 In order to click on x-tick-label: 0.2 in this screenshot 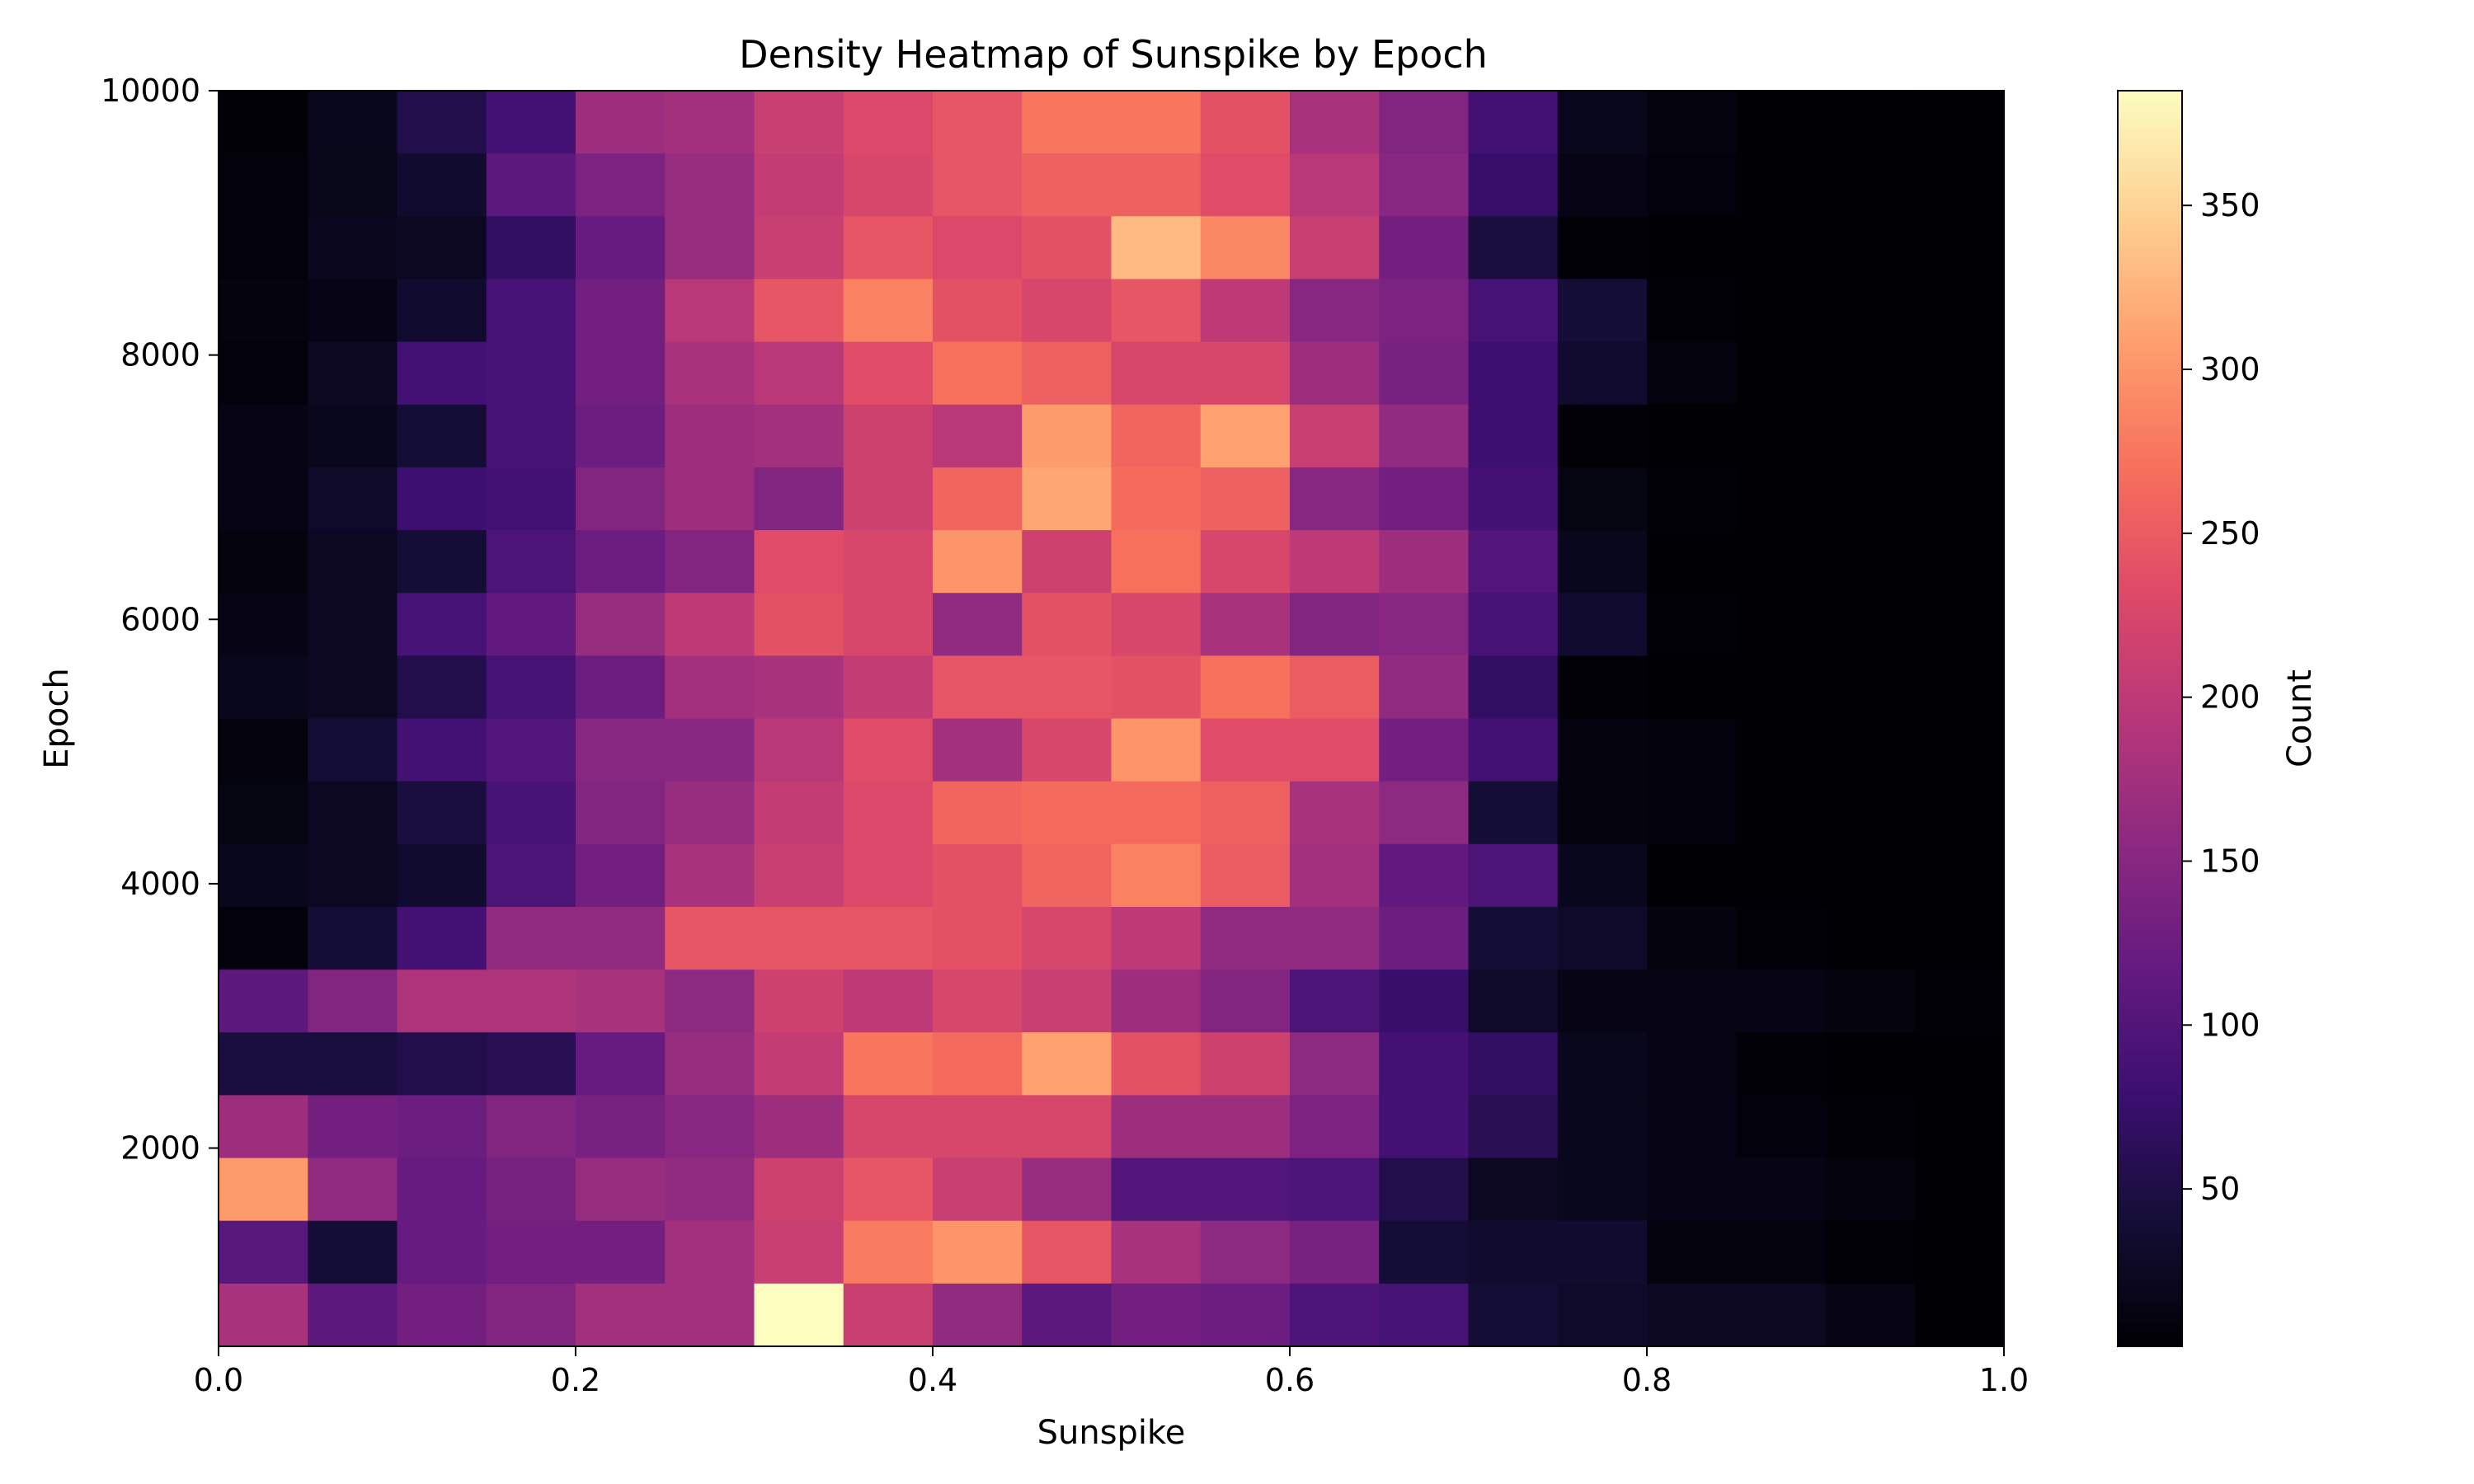, I will do `click(575, 1380)`.